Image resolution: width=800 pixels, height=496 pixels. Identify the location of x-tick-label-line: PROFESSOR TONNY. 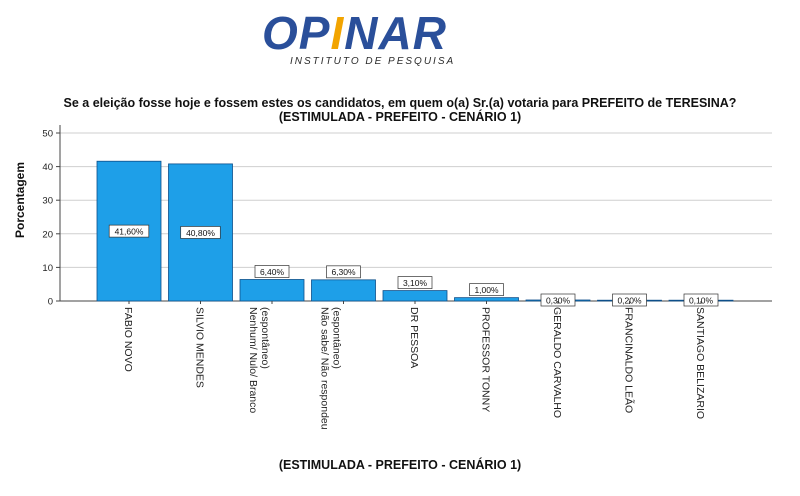
(486, 359).